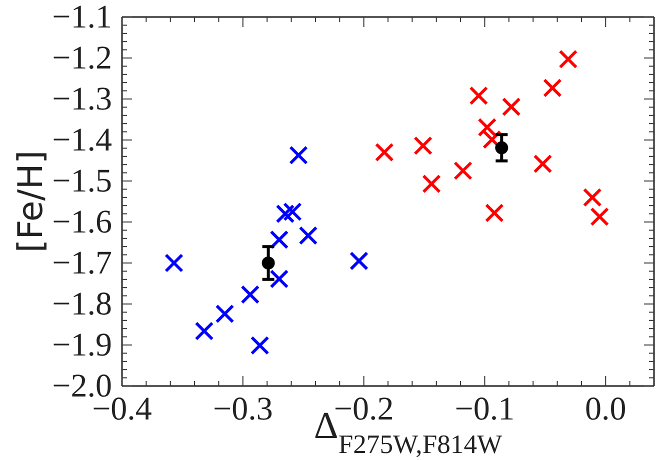 Image resolution: width=656 pixels, height=460 pixels. What do you see at coordinates (242, 409) in the screenshot?
I see `x-tick-label: −0.3` at bounding box center [242, 409].